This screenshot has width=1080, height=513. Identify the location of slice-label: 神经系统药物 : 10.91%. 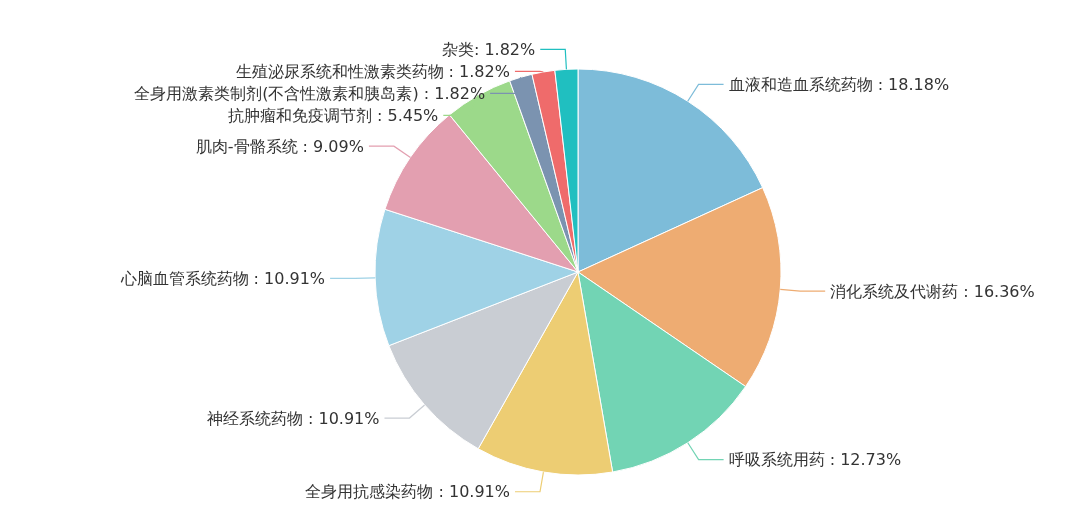
(293, 418).